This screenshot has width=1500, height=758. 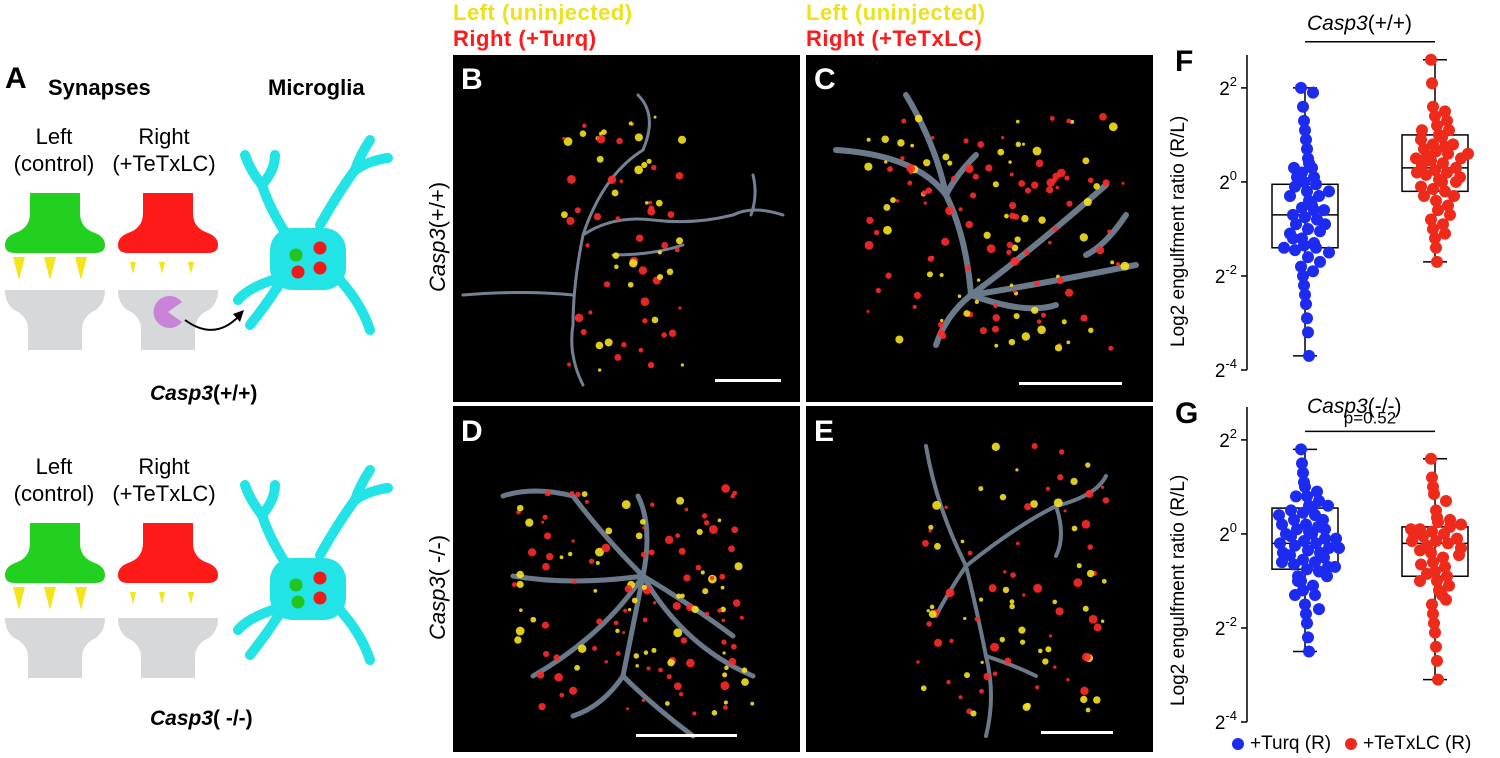 What do you see at coordinates (313, 235) in the screenshot?
I see `microglia-cell-top` at bounding box center [313, 235].